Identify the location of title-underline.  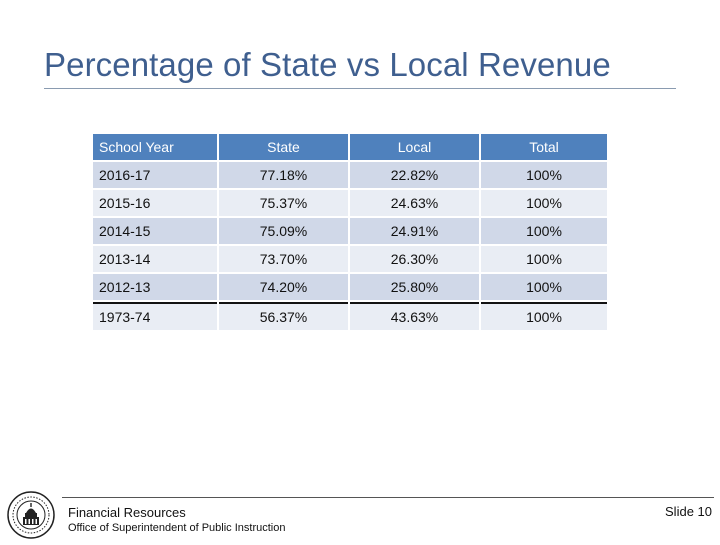
(360, 88).